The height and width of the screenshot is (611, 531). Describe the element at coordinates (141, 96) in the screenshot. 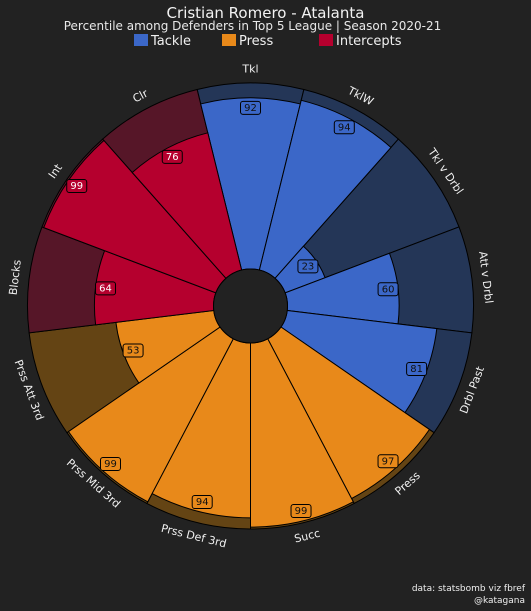

I see `category-label-clr: Clr` at that location.